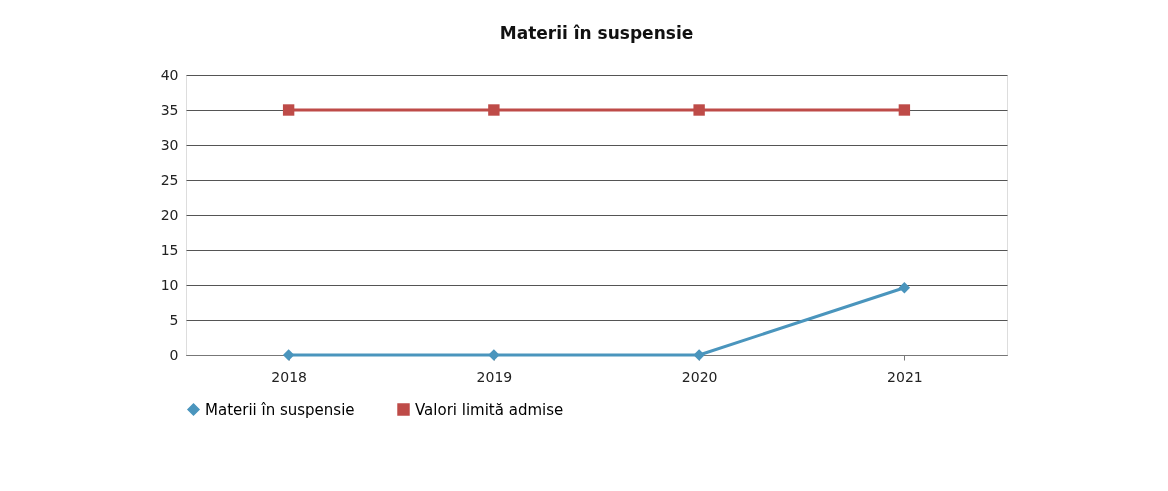  Describe the element at coordinates (289, 376) in the screenshot. I see `x-tick-label: 2018` at that location.